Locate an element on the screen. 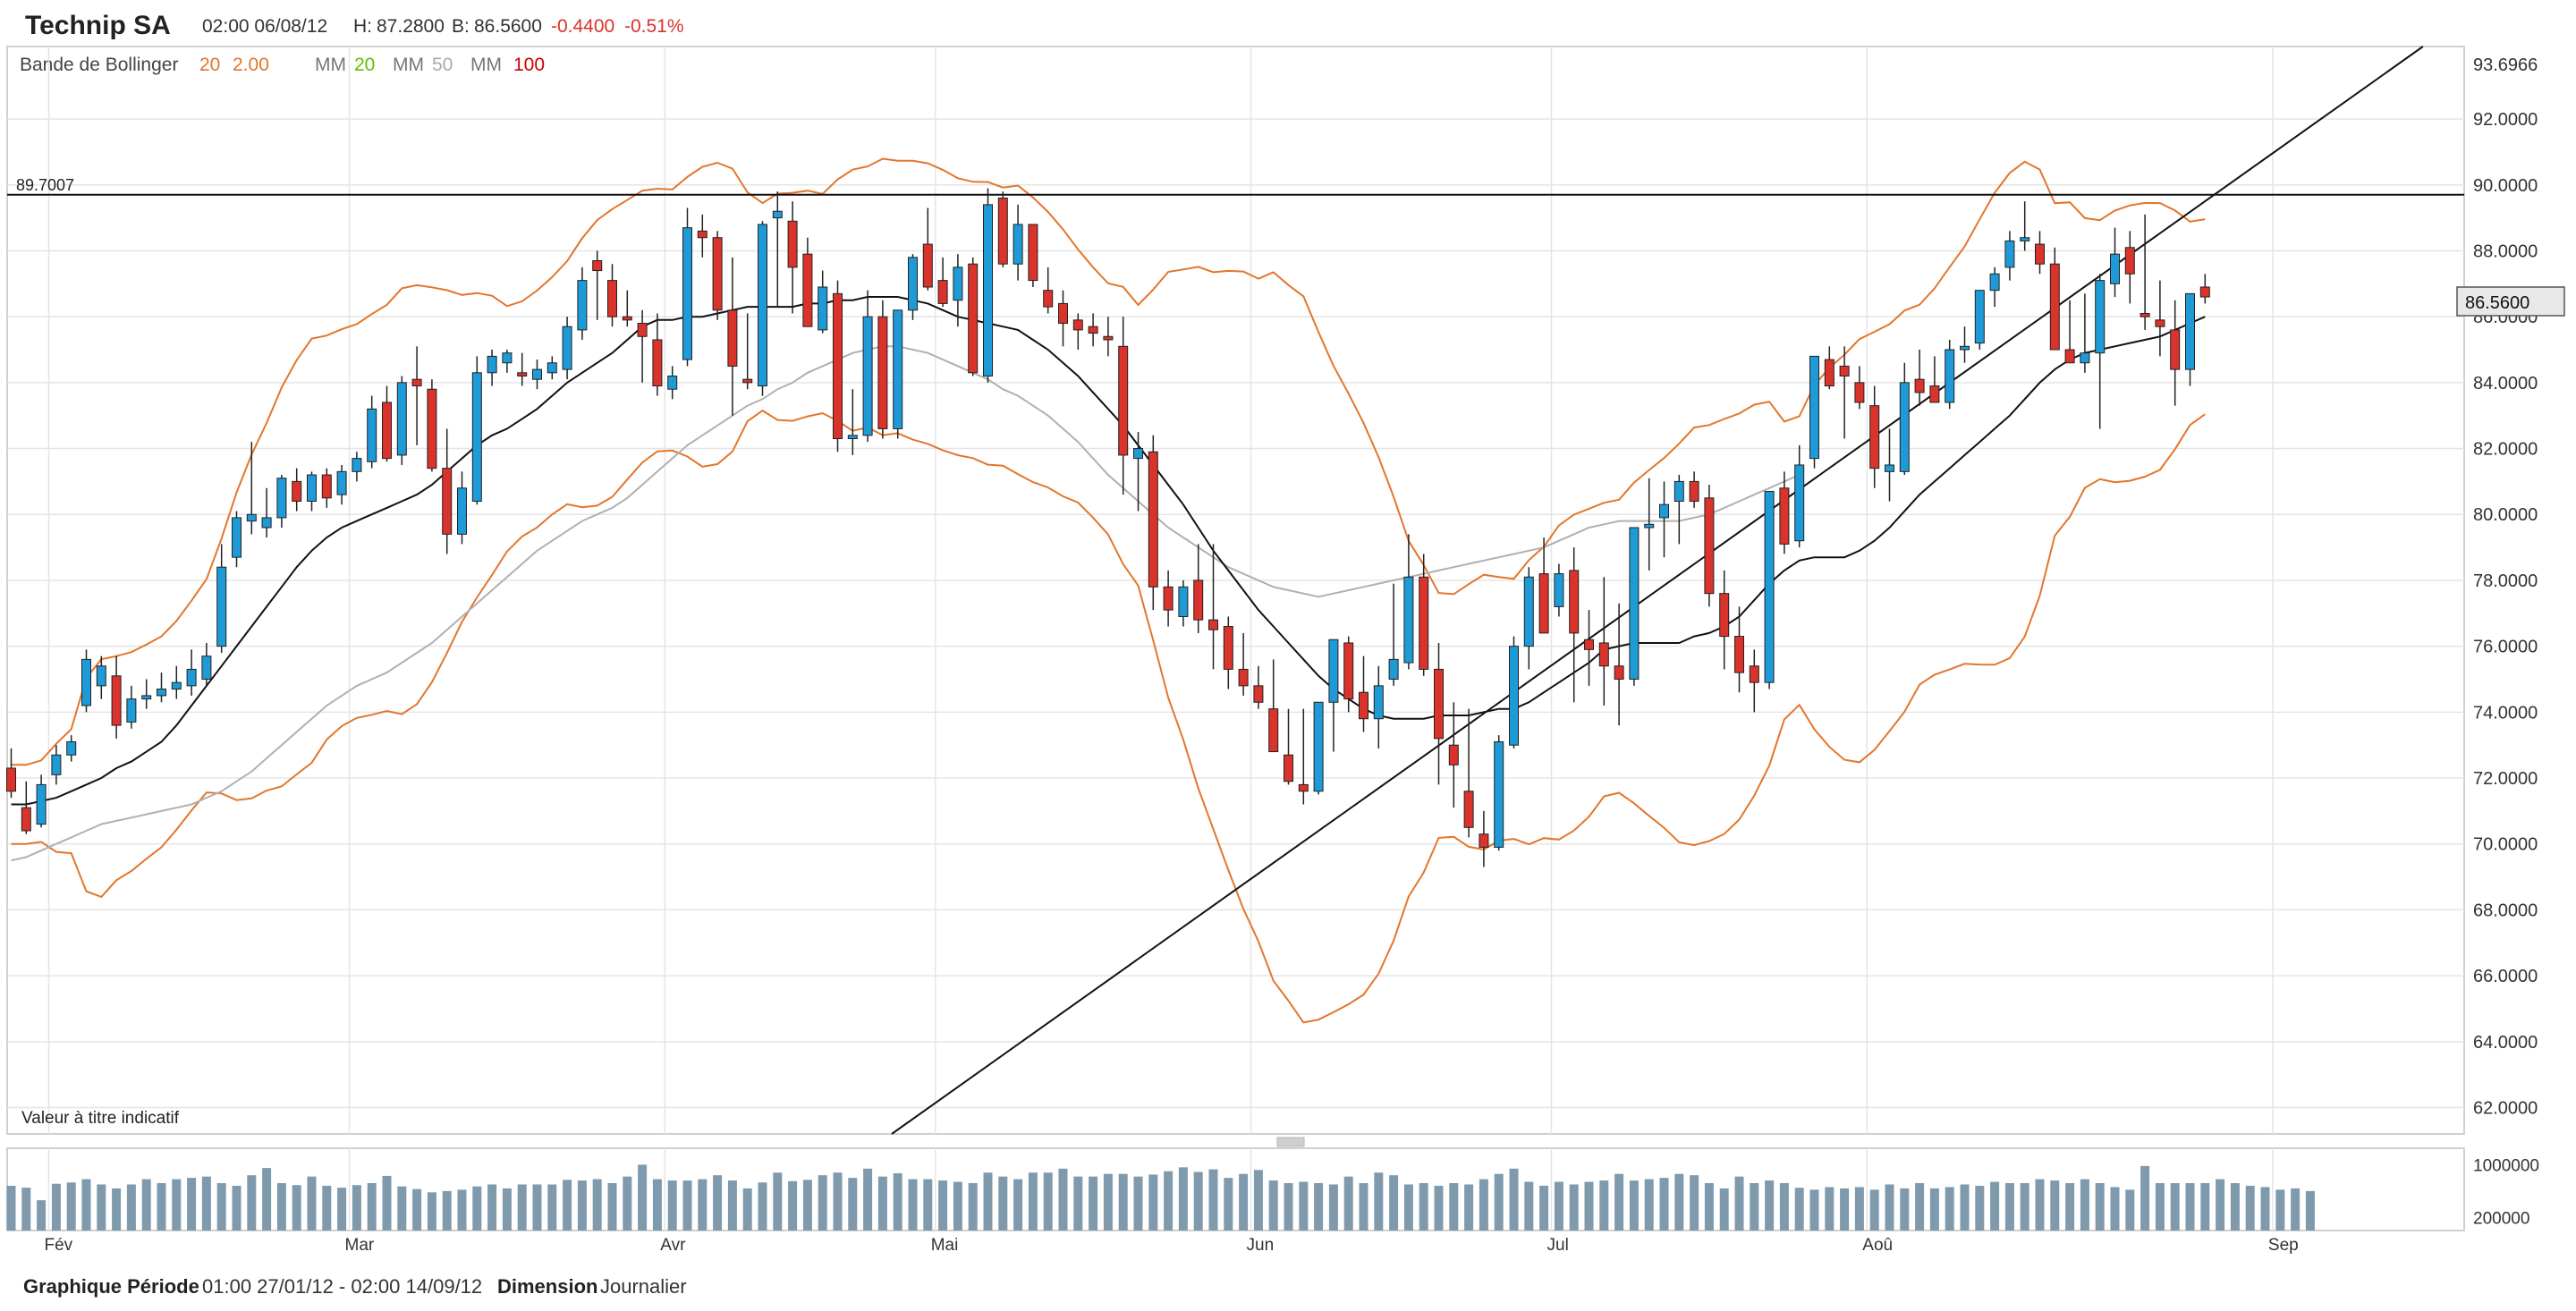 The image size is (2576, 1311). price-tick-label: 72.0000 is located at coordinates (2505, 779).